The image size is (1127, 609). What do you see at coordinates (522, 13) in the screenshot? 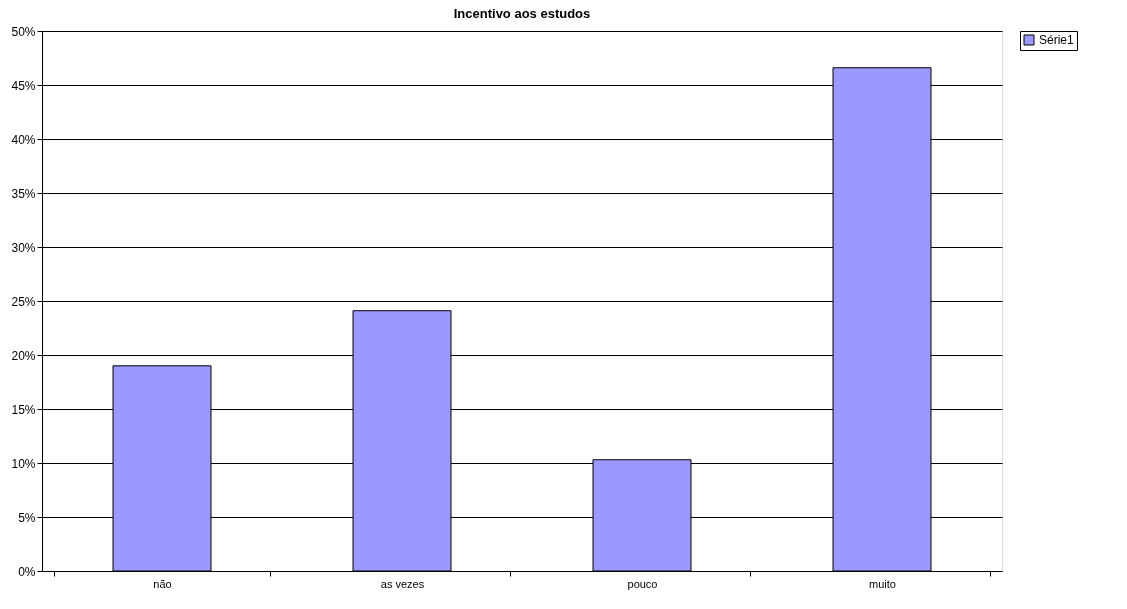
I see `chart-title: Incentivo aos estudos` at bounding box center [522, 13].